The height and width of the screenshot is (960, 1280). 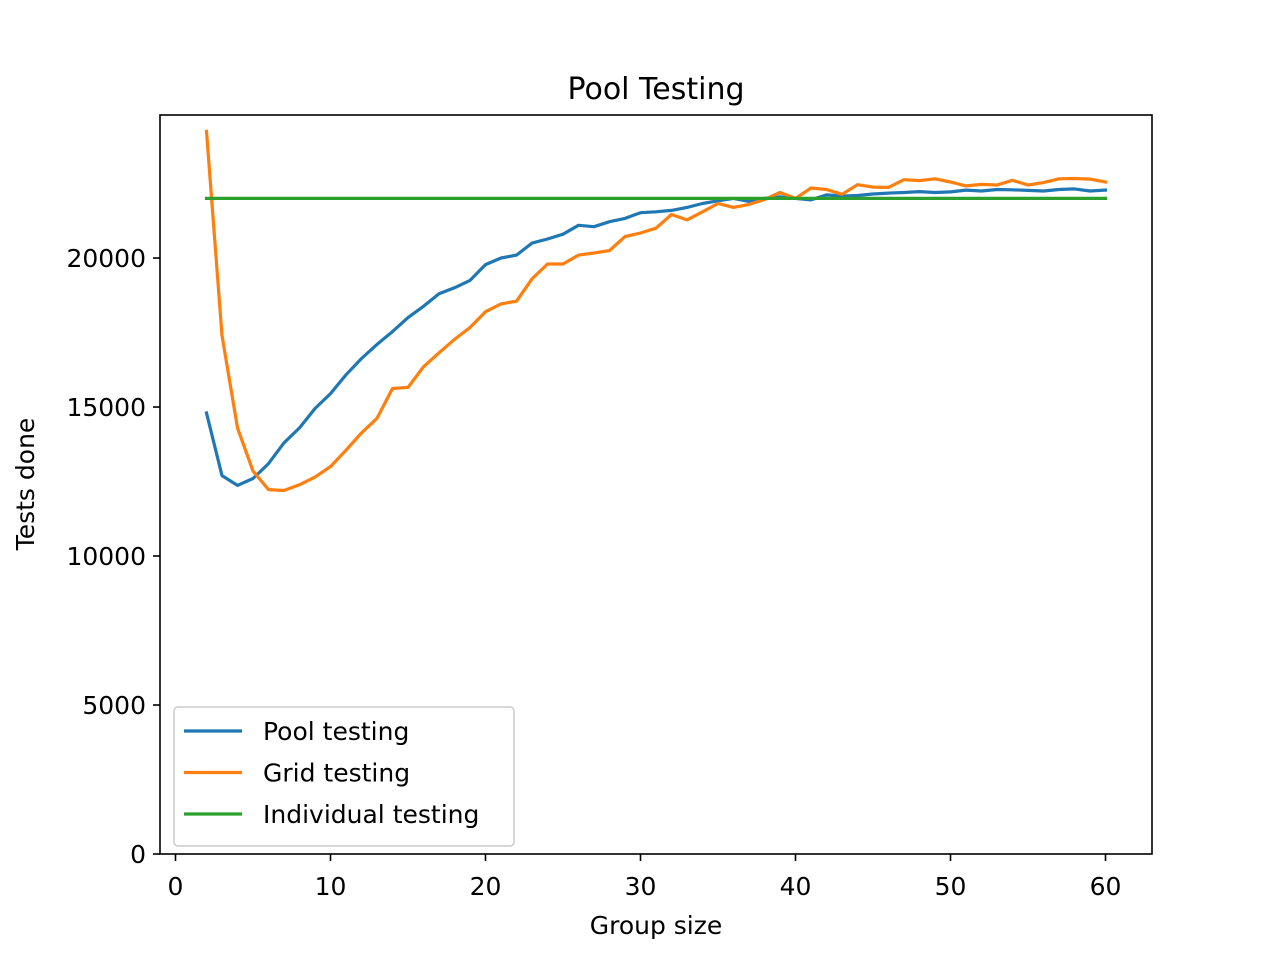 I want to click on chart-title: Pool Testing, so click(x=655, y=89).